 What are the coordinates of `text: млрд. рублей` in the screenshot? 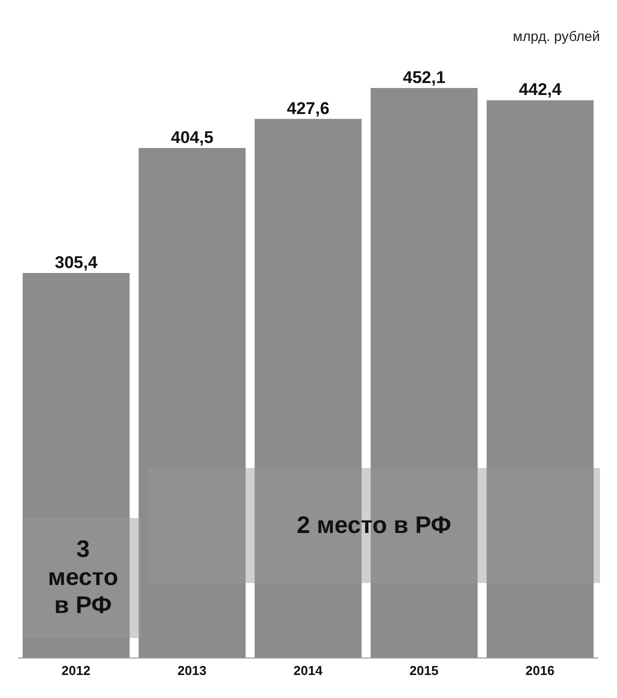 It's located at (556, 36).